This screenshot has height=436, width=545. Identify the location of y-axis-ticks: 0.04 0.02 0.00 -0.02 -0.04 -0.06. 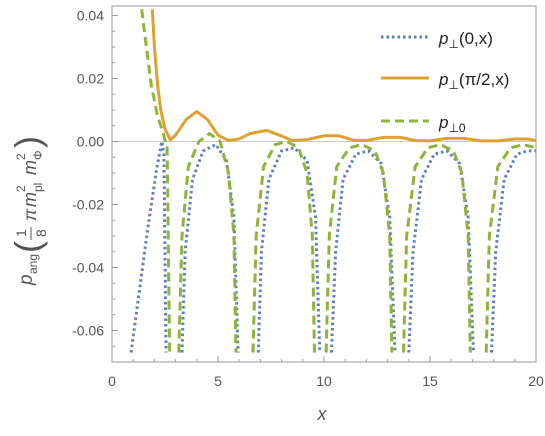
(95, 185).